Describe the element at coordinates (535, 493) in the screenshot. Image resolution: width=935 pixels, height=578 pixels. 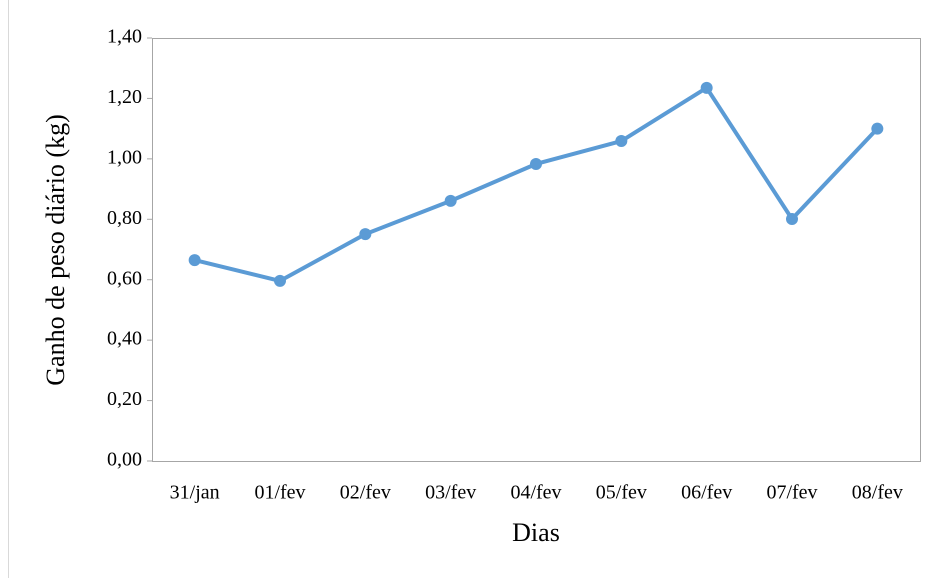
I see `x-tick-label: 04/fev` at that location.